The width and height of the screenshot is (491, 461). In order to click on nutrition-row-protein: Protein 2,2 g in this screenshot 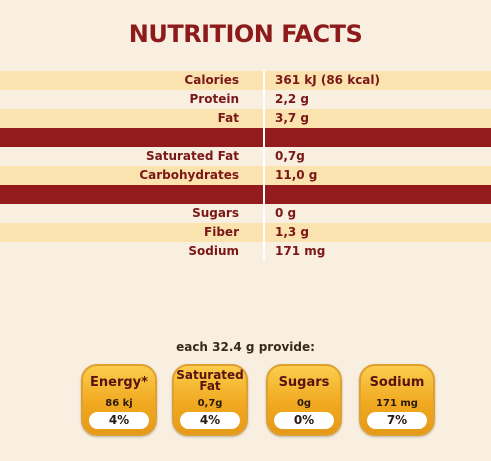, I will do `click(245, 99)`.